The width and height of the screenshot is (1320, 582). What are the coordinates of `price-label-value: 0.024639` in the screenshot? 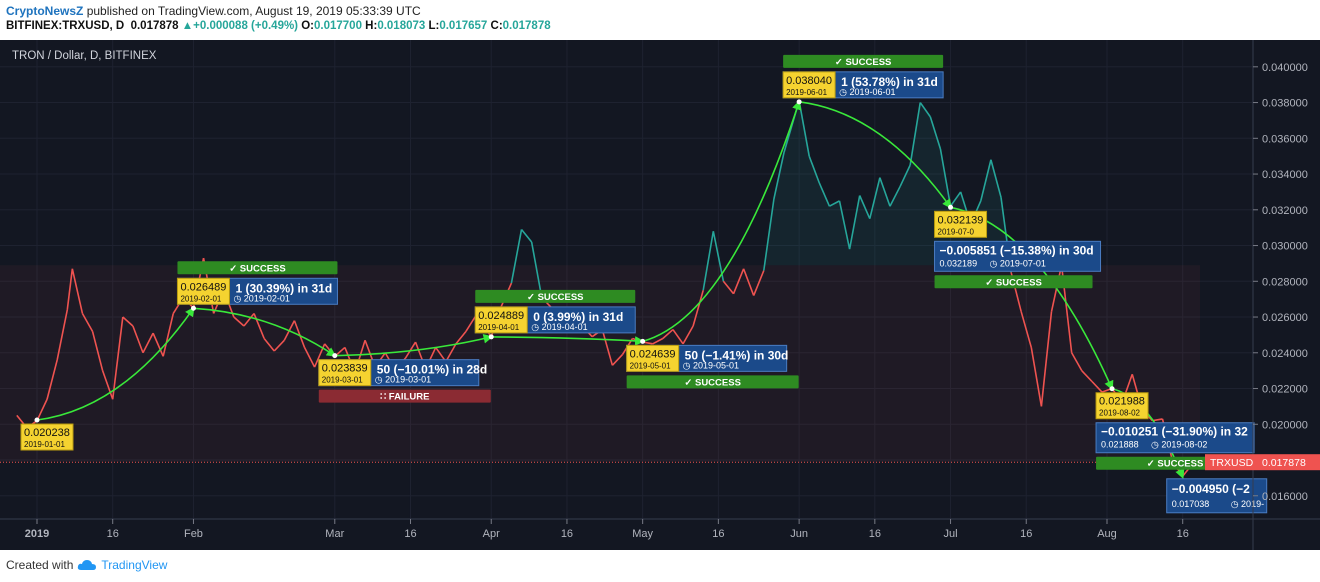 It's located at (653, 354).